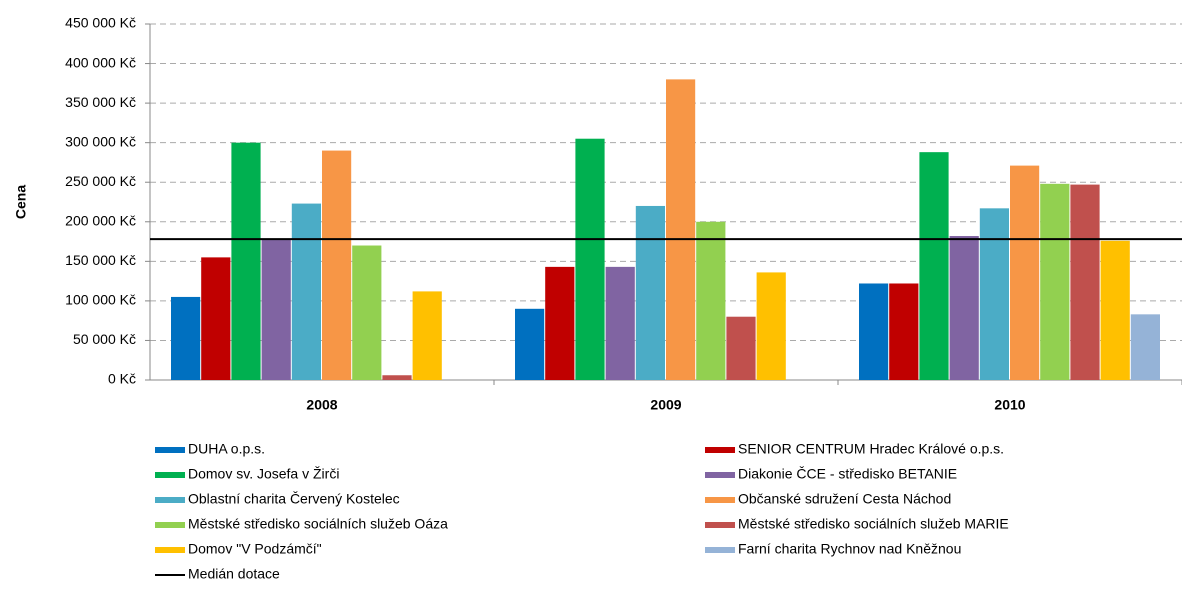 This screenshot has height=610, width=1182. Describe the element at coordinates (1009, 405) in the screenshot. I see `x-tick-label: 2010` at that location.